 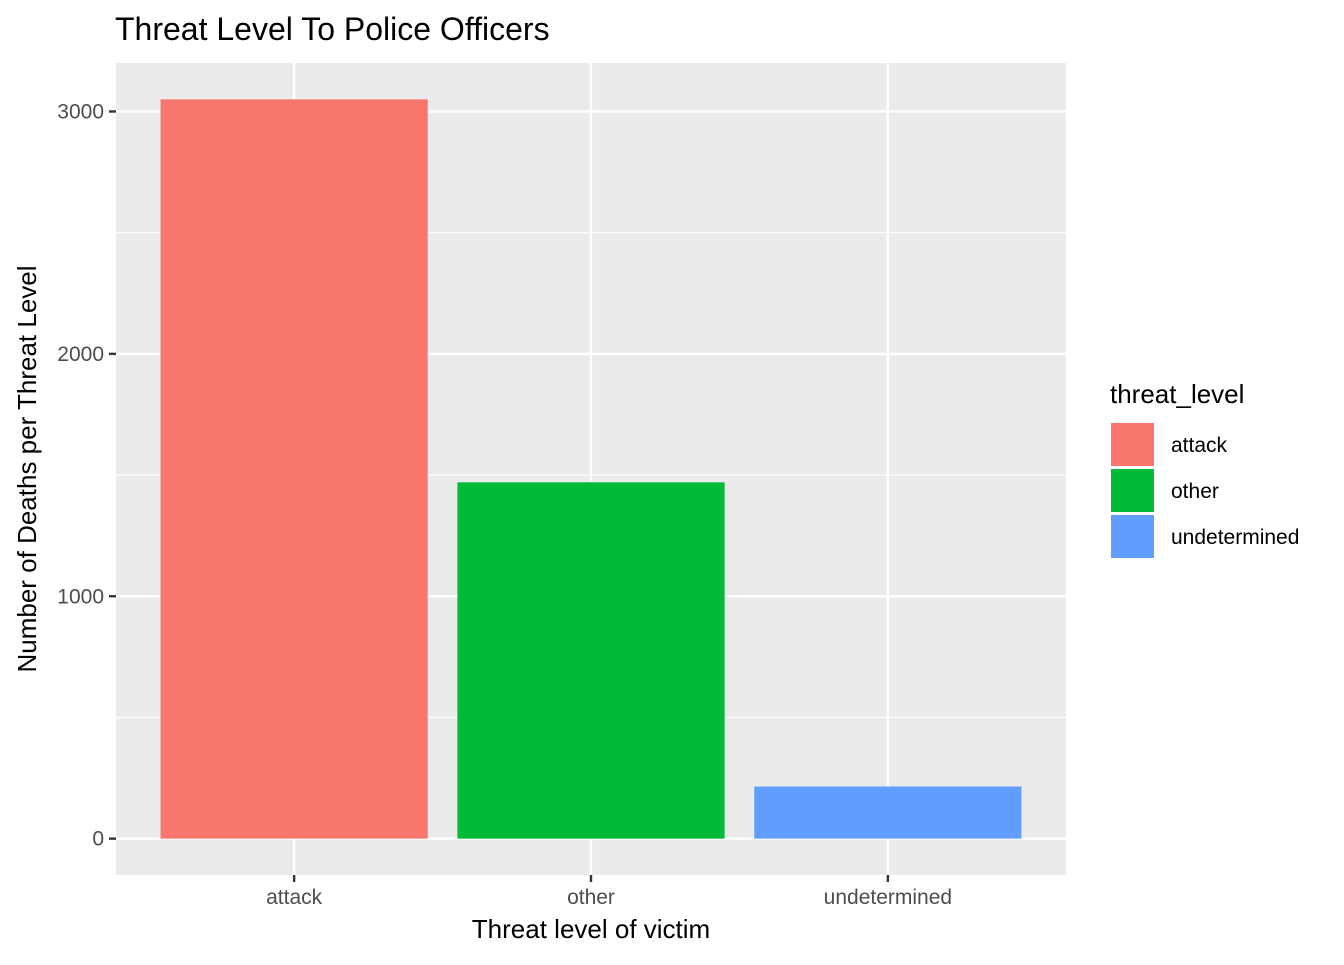 What do you see at coordinates (27, 468) in the screenshot?
I see `y-axis-title: Number of Deaths per Threat Level` at bounding box center [27, 468].